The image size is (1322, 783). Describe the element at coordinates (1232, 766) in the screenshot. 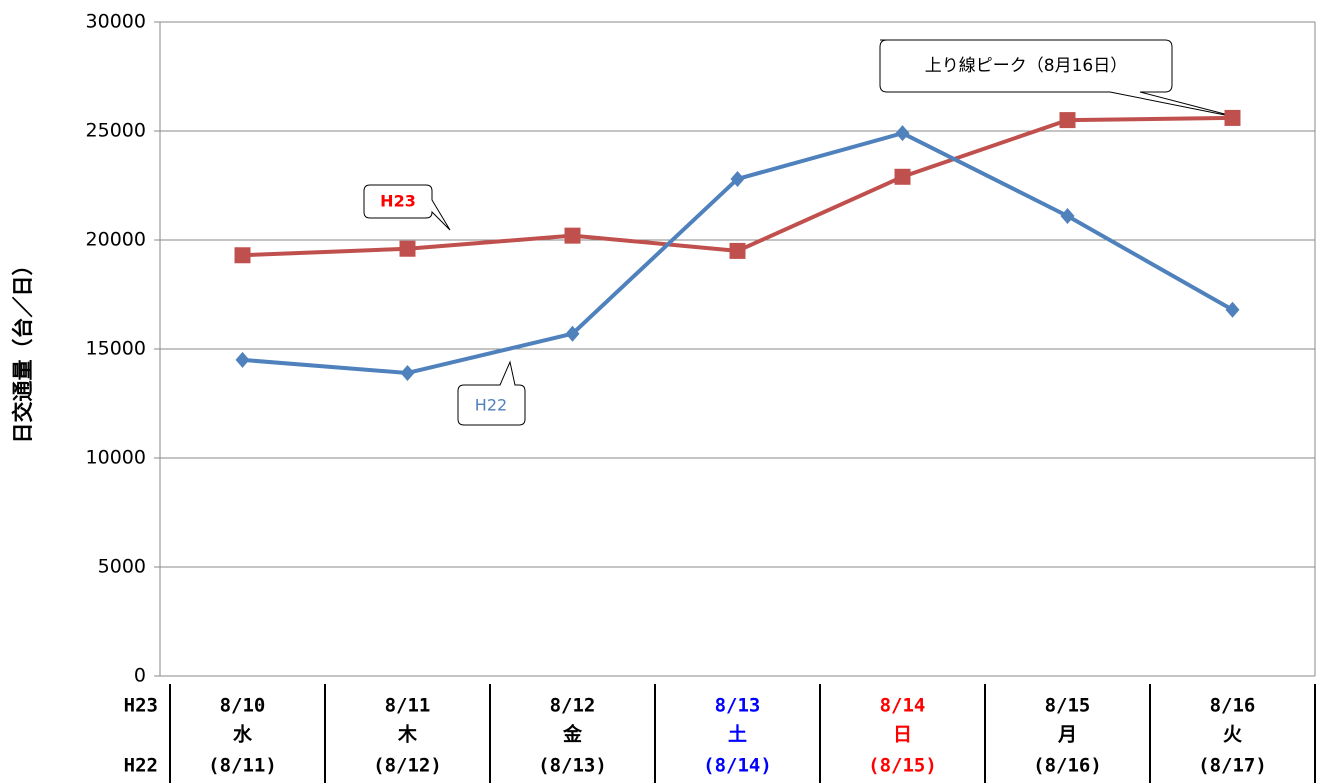

I see `h22-date-label: (8/17)` at that location.